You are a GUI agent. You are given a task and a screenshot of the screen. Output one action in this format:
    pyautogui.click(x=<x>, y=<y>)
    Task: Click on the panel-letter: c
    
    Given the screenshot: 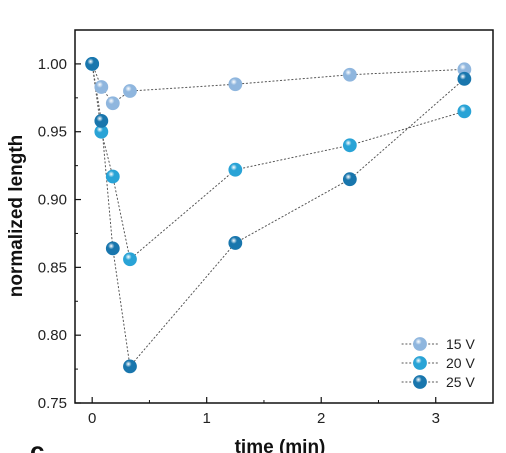 What is the action you would take?
    pyautogui.click(x=37, y=444)
    